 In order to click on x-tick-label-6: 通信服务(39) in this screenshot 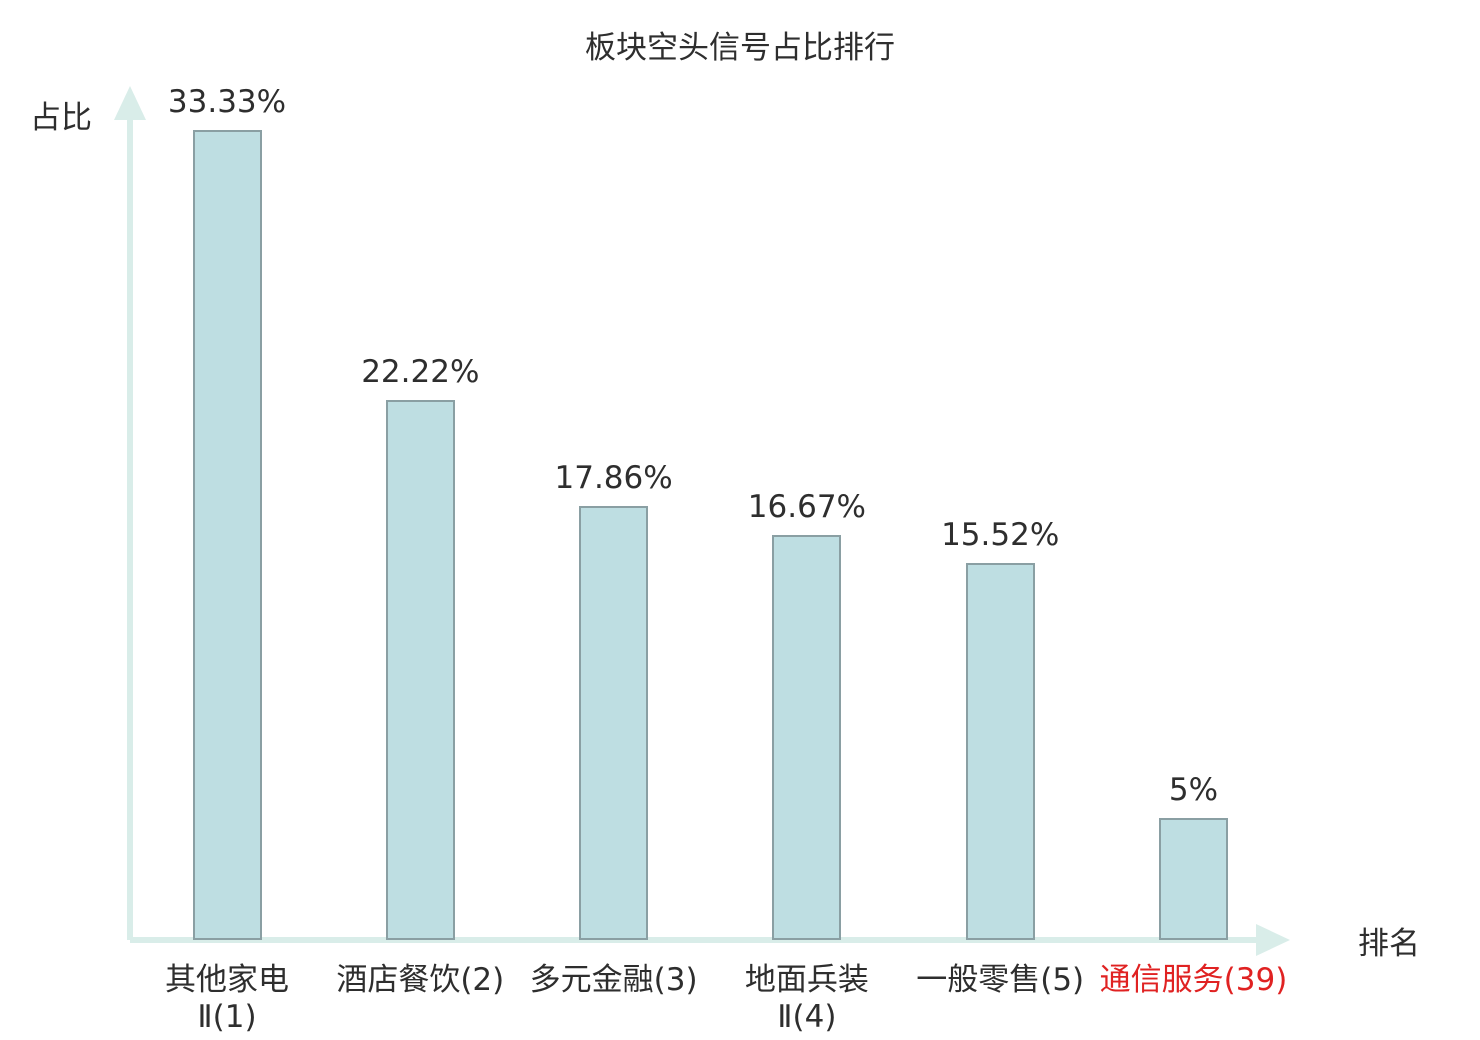, I will do `click(1194, 980)`.